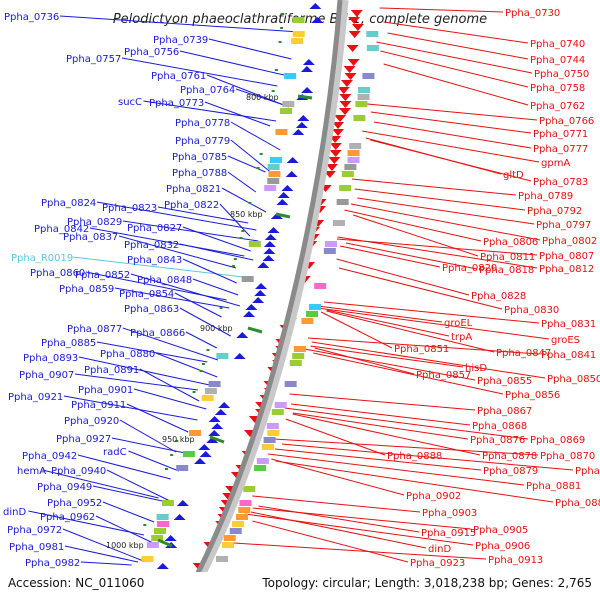 The image size is (600, 600). I want to click on right-label-ppha_0902: Ppha_0902, so click(433, 496).